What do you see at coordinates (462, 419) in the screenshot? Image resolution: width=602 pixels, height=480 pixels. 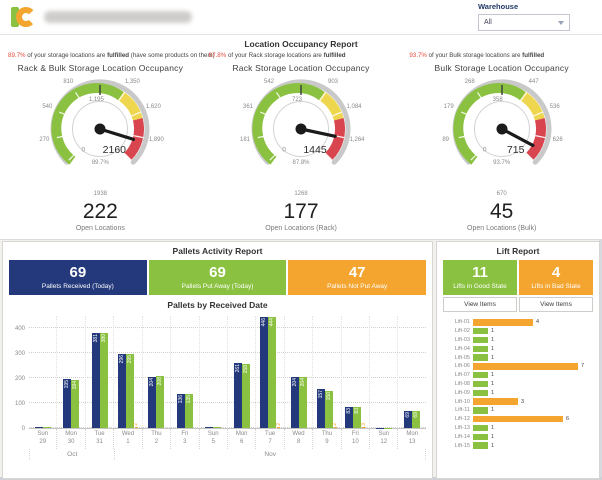 I see `lift-name-label: Lift-12` at bounding box center [462, 419].